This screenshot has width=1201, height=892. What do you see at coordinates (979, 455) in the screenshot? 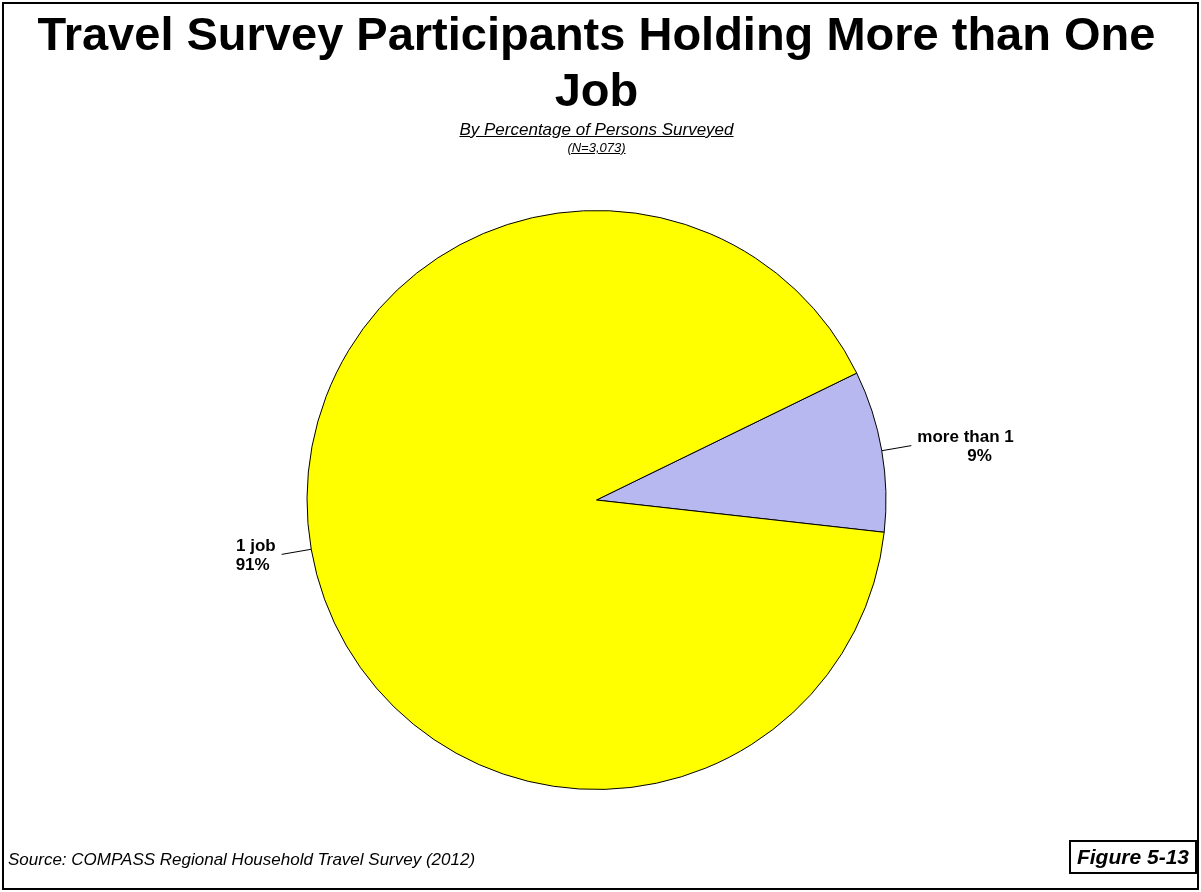
I see `data-label: 9%` at bounding box center [979, 455].